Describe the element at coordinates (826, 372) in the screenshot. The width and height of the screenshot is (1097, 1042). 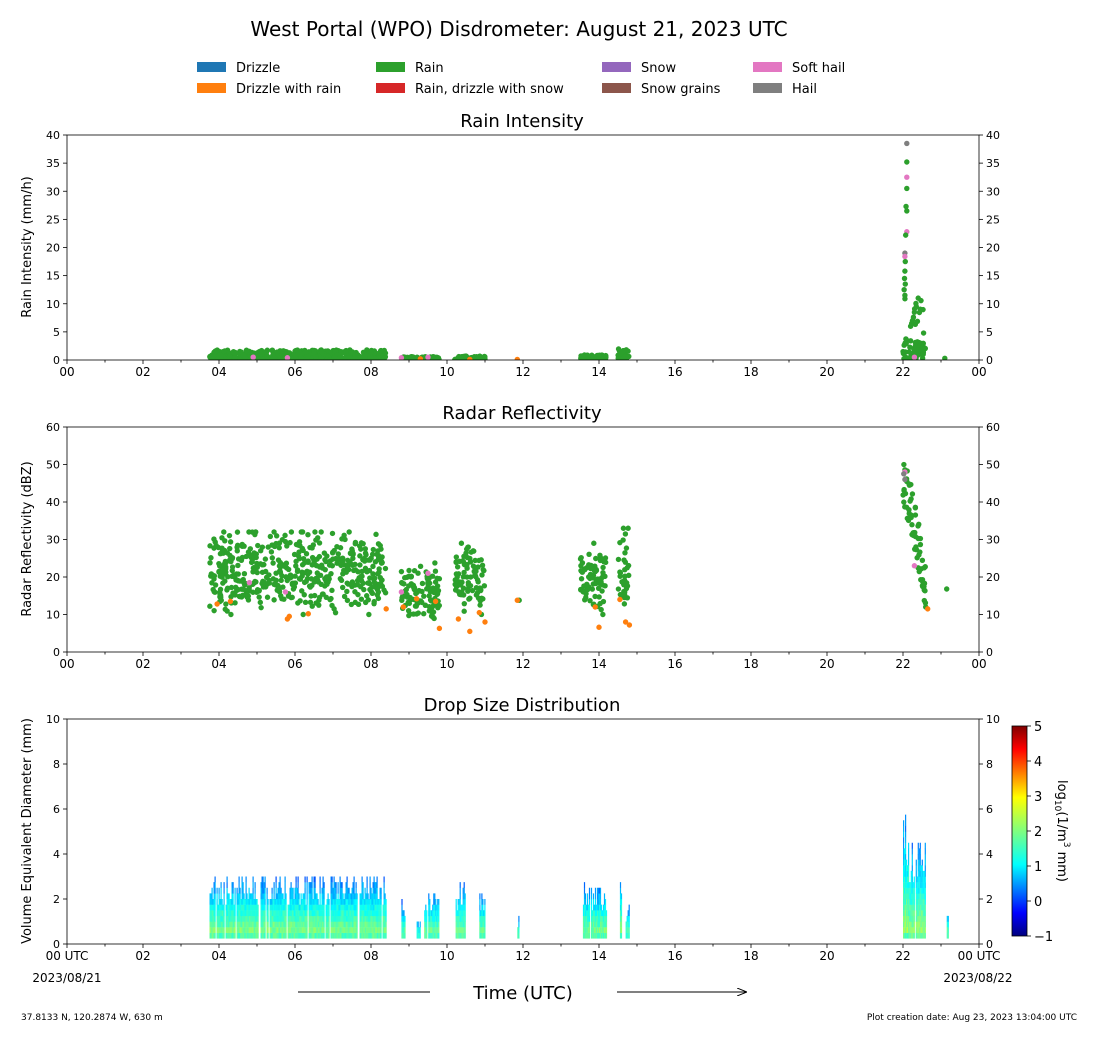
I see `x-tick-label: 20` at that location.